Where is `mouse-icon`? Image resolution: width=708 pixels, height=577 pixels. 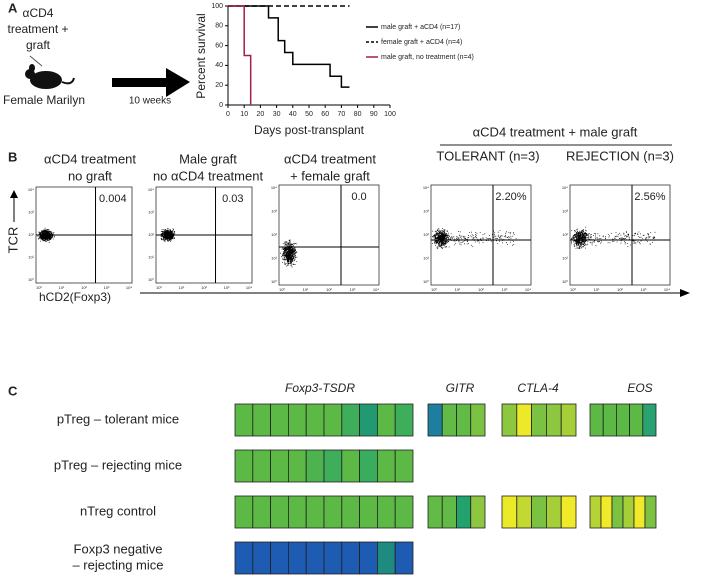
mouse-icon is located at coordinates (50, 76).